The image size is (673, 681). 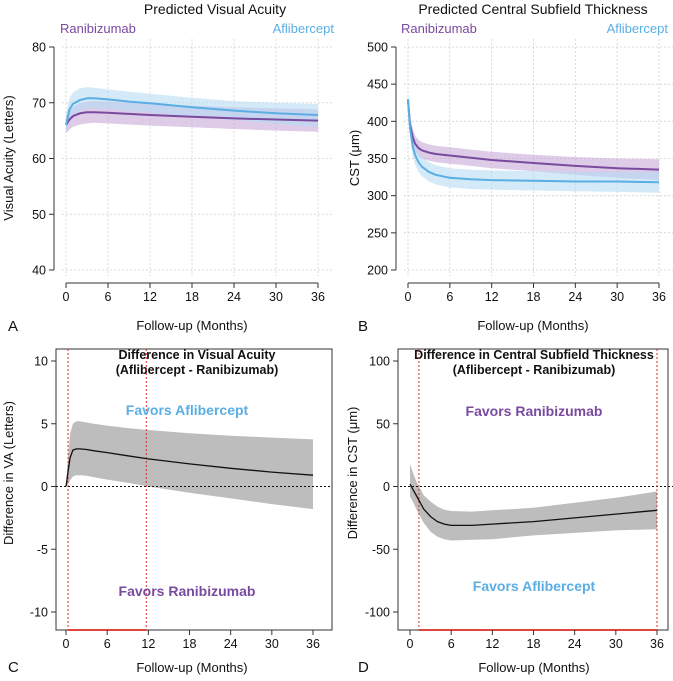 I want to click on panel-d-y-tick-label--100: -100, so click(x=377, y=613).